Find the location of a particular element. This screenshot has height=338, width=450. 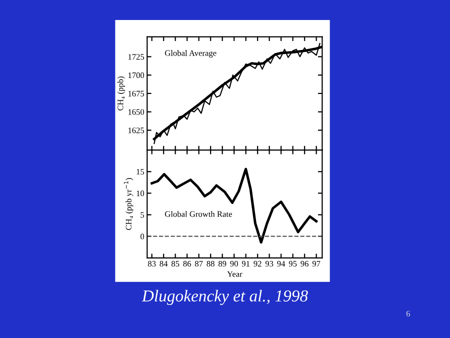

x-tick-label: 93 is located at coordinates (269, 263).